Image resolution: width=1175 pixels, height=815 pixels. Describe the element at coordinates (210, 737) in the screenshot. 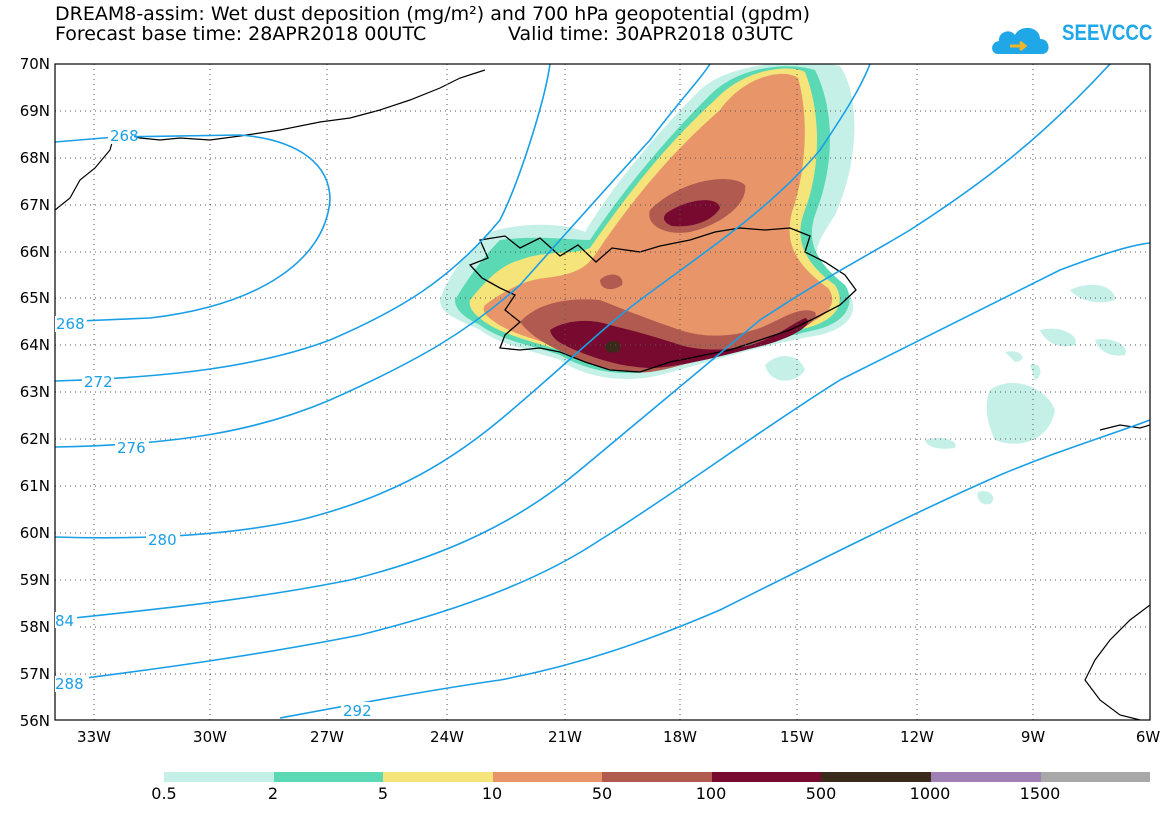

I see `lon-label: 30W` at that location.